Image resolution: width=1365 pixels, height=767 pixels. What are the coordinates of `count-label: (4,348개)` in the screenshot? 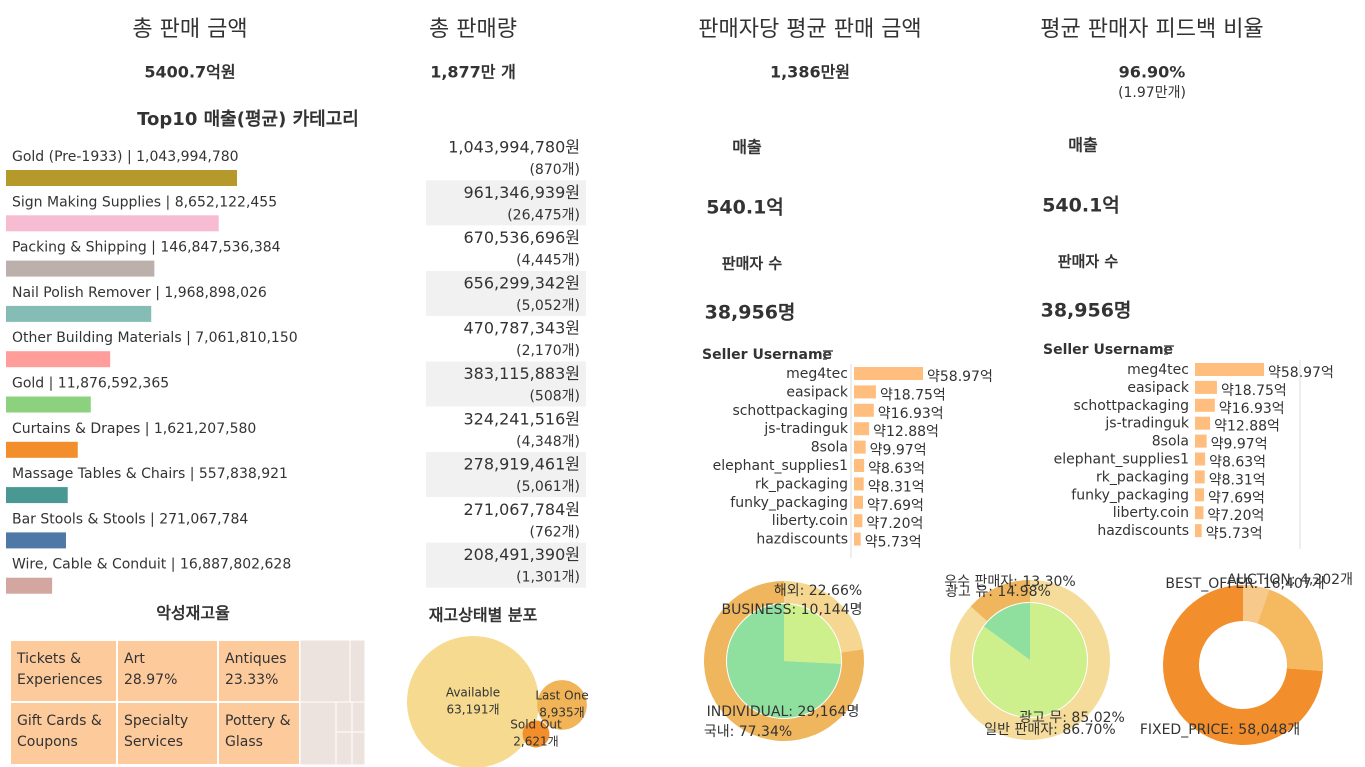 It's located at (548, 442).